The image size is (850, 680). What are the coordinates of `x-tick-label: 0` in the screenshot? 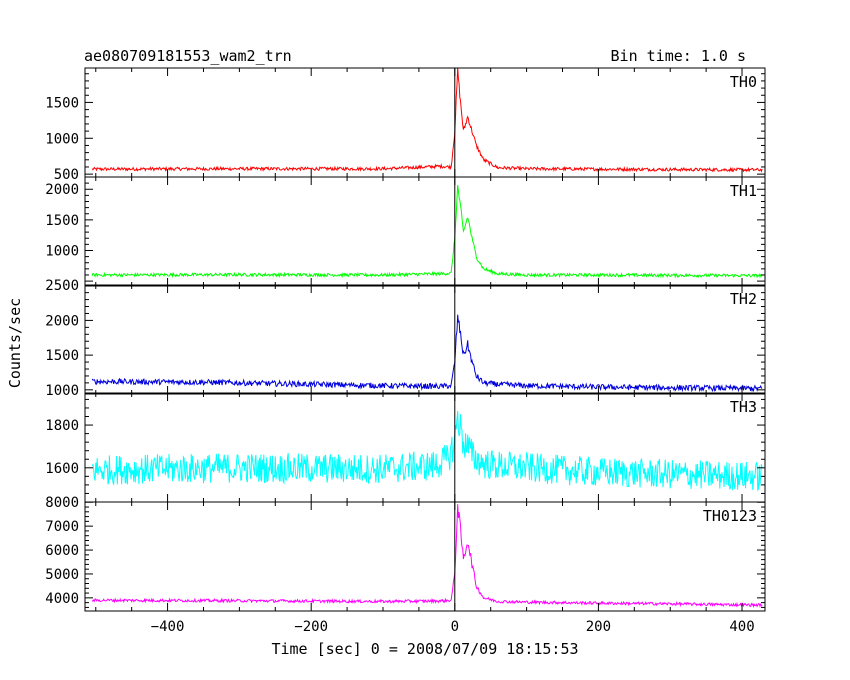 It's located at (455, 627).